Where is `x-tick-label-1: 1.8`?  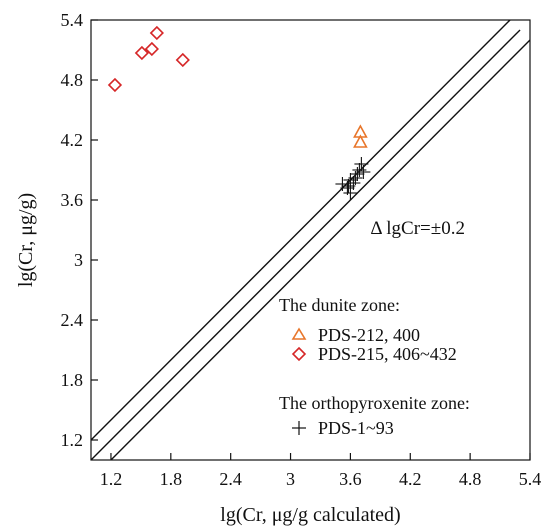
x-tick-label-1: 1.8 is located at coordinates (171, 479).